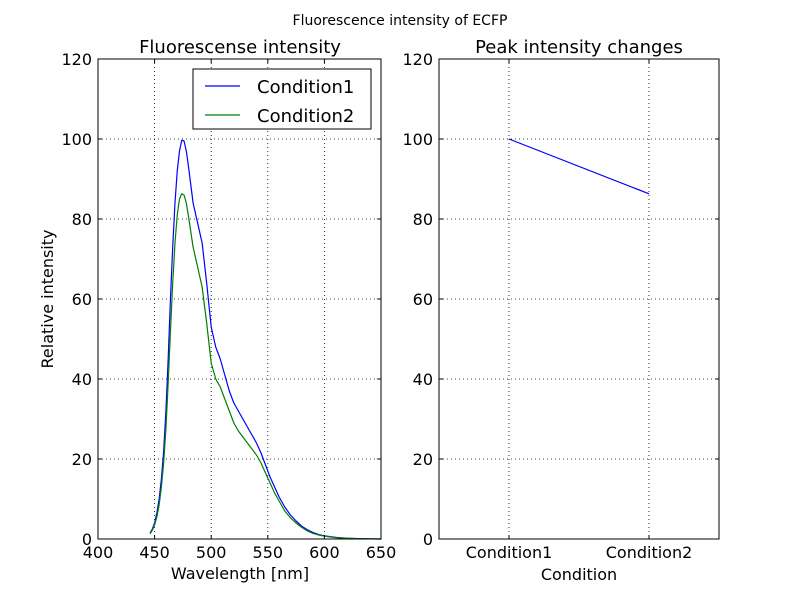  Describe the element at coordinates (423, 459) in the screenshot. I see `peak-ytick-label: 20` at that location.